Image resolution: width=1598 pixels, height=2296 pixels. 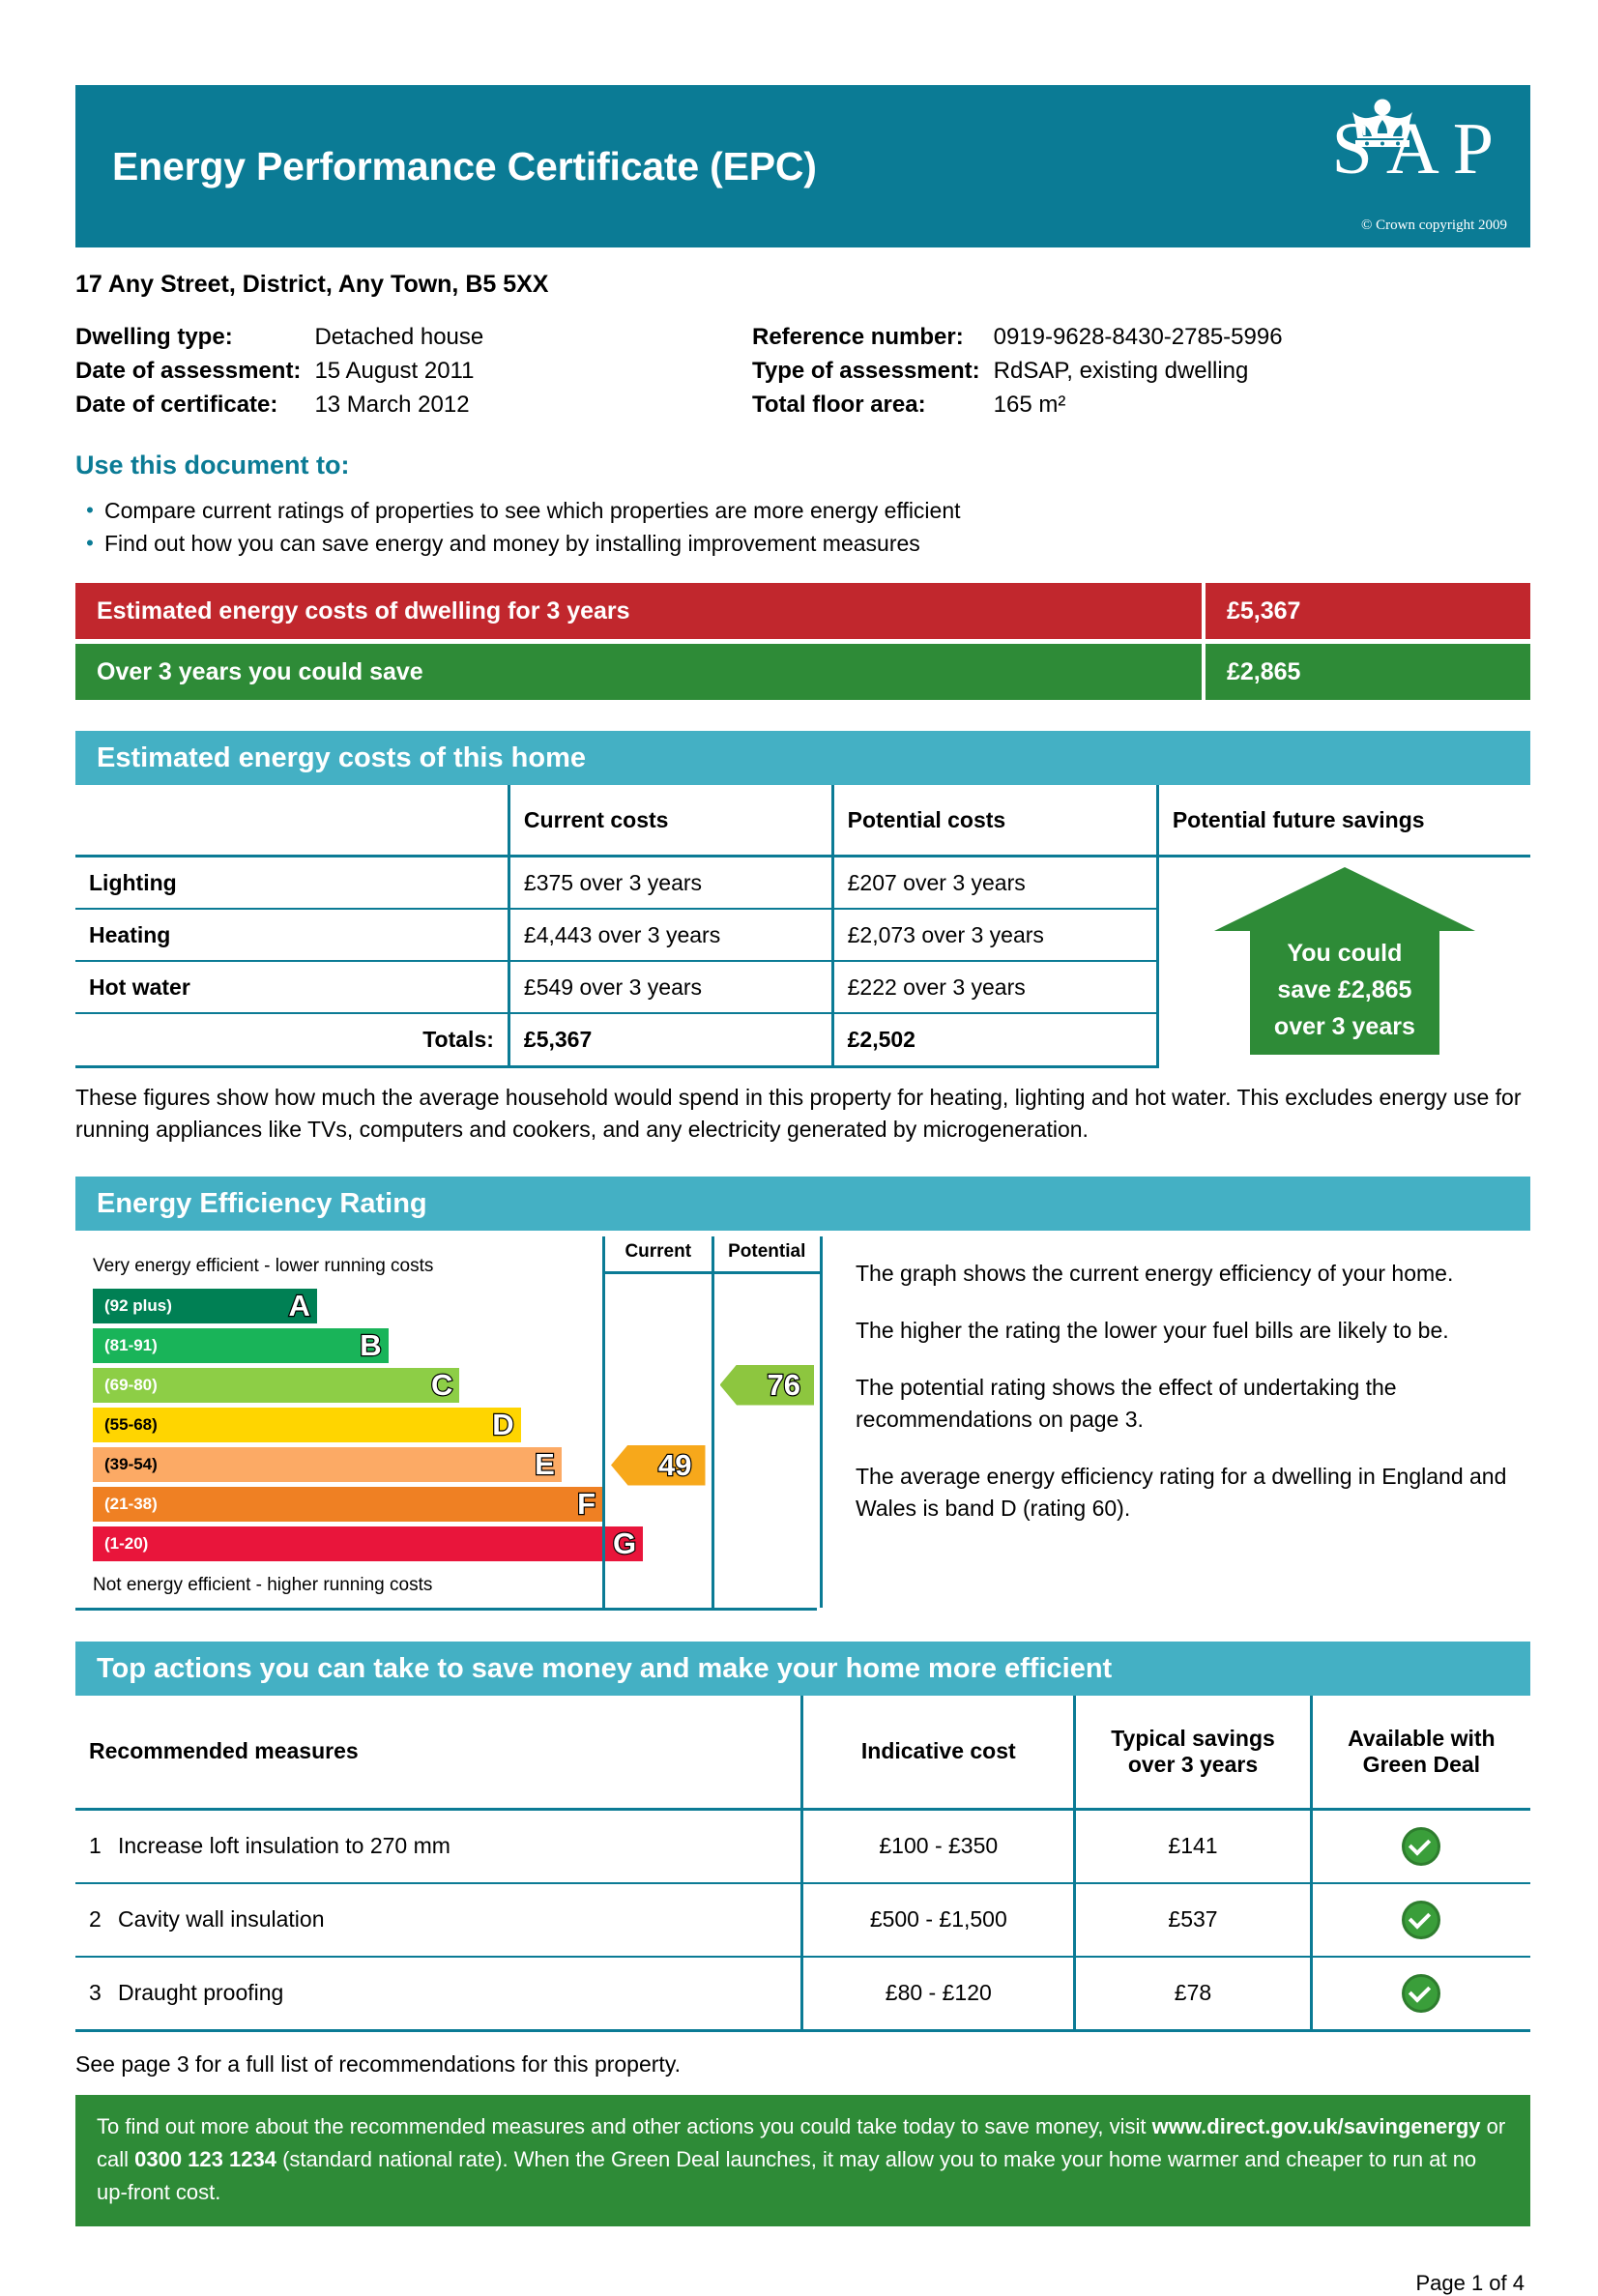 What do you see at coordinates (938, 1846) in the screenshot?
I see `rec-cost-1: £100 - £350` at bounding box center [938, 1846].